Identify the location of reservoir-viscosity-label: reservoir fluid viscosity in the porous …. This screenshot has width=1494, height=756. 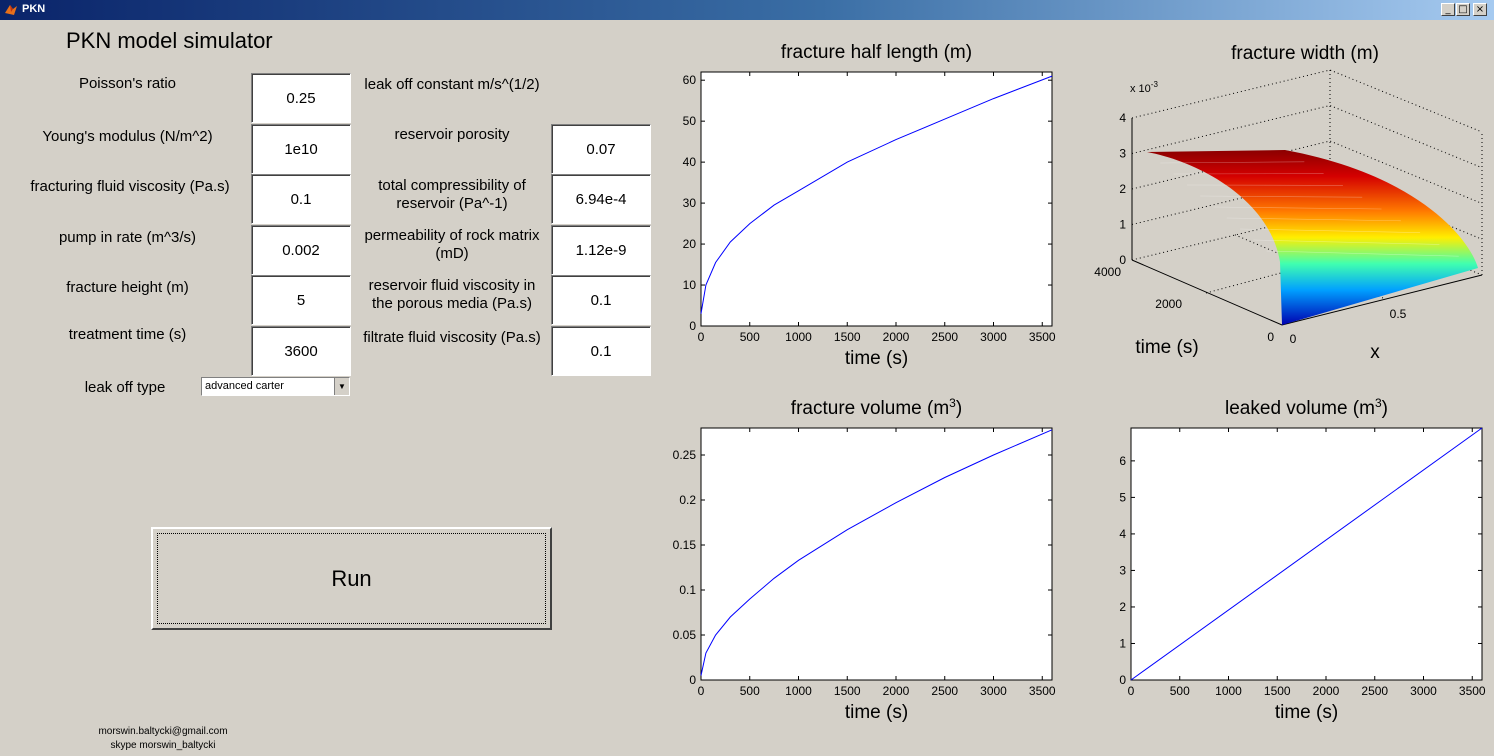
(452, 295).